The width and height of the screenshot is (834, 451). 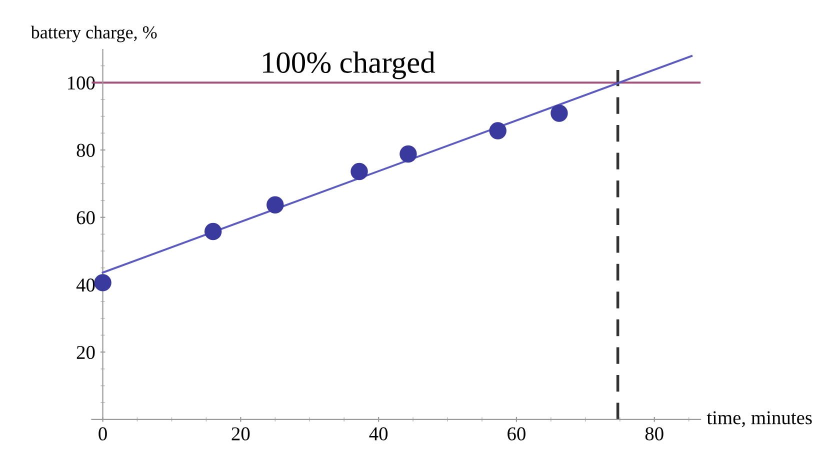 I want to click on ref-line-label: 100% charged, so click(x=349, y=65).